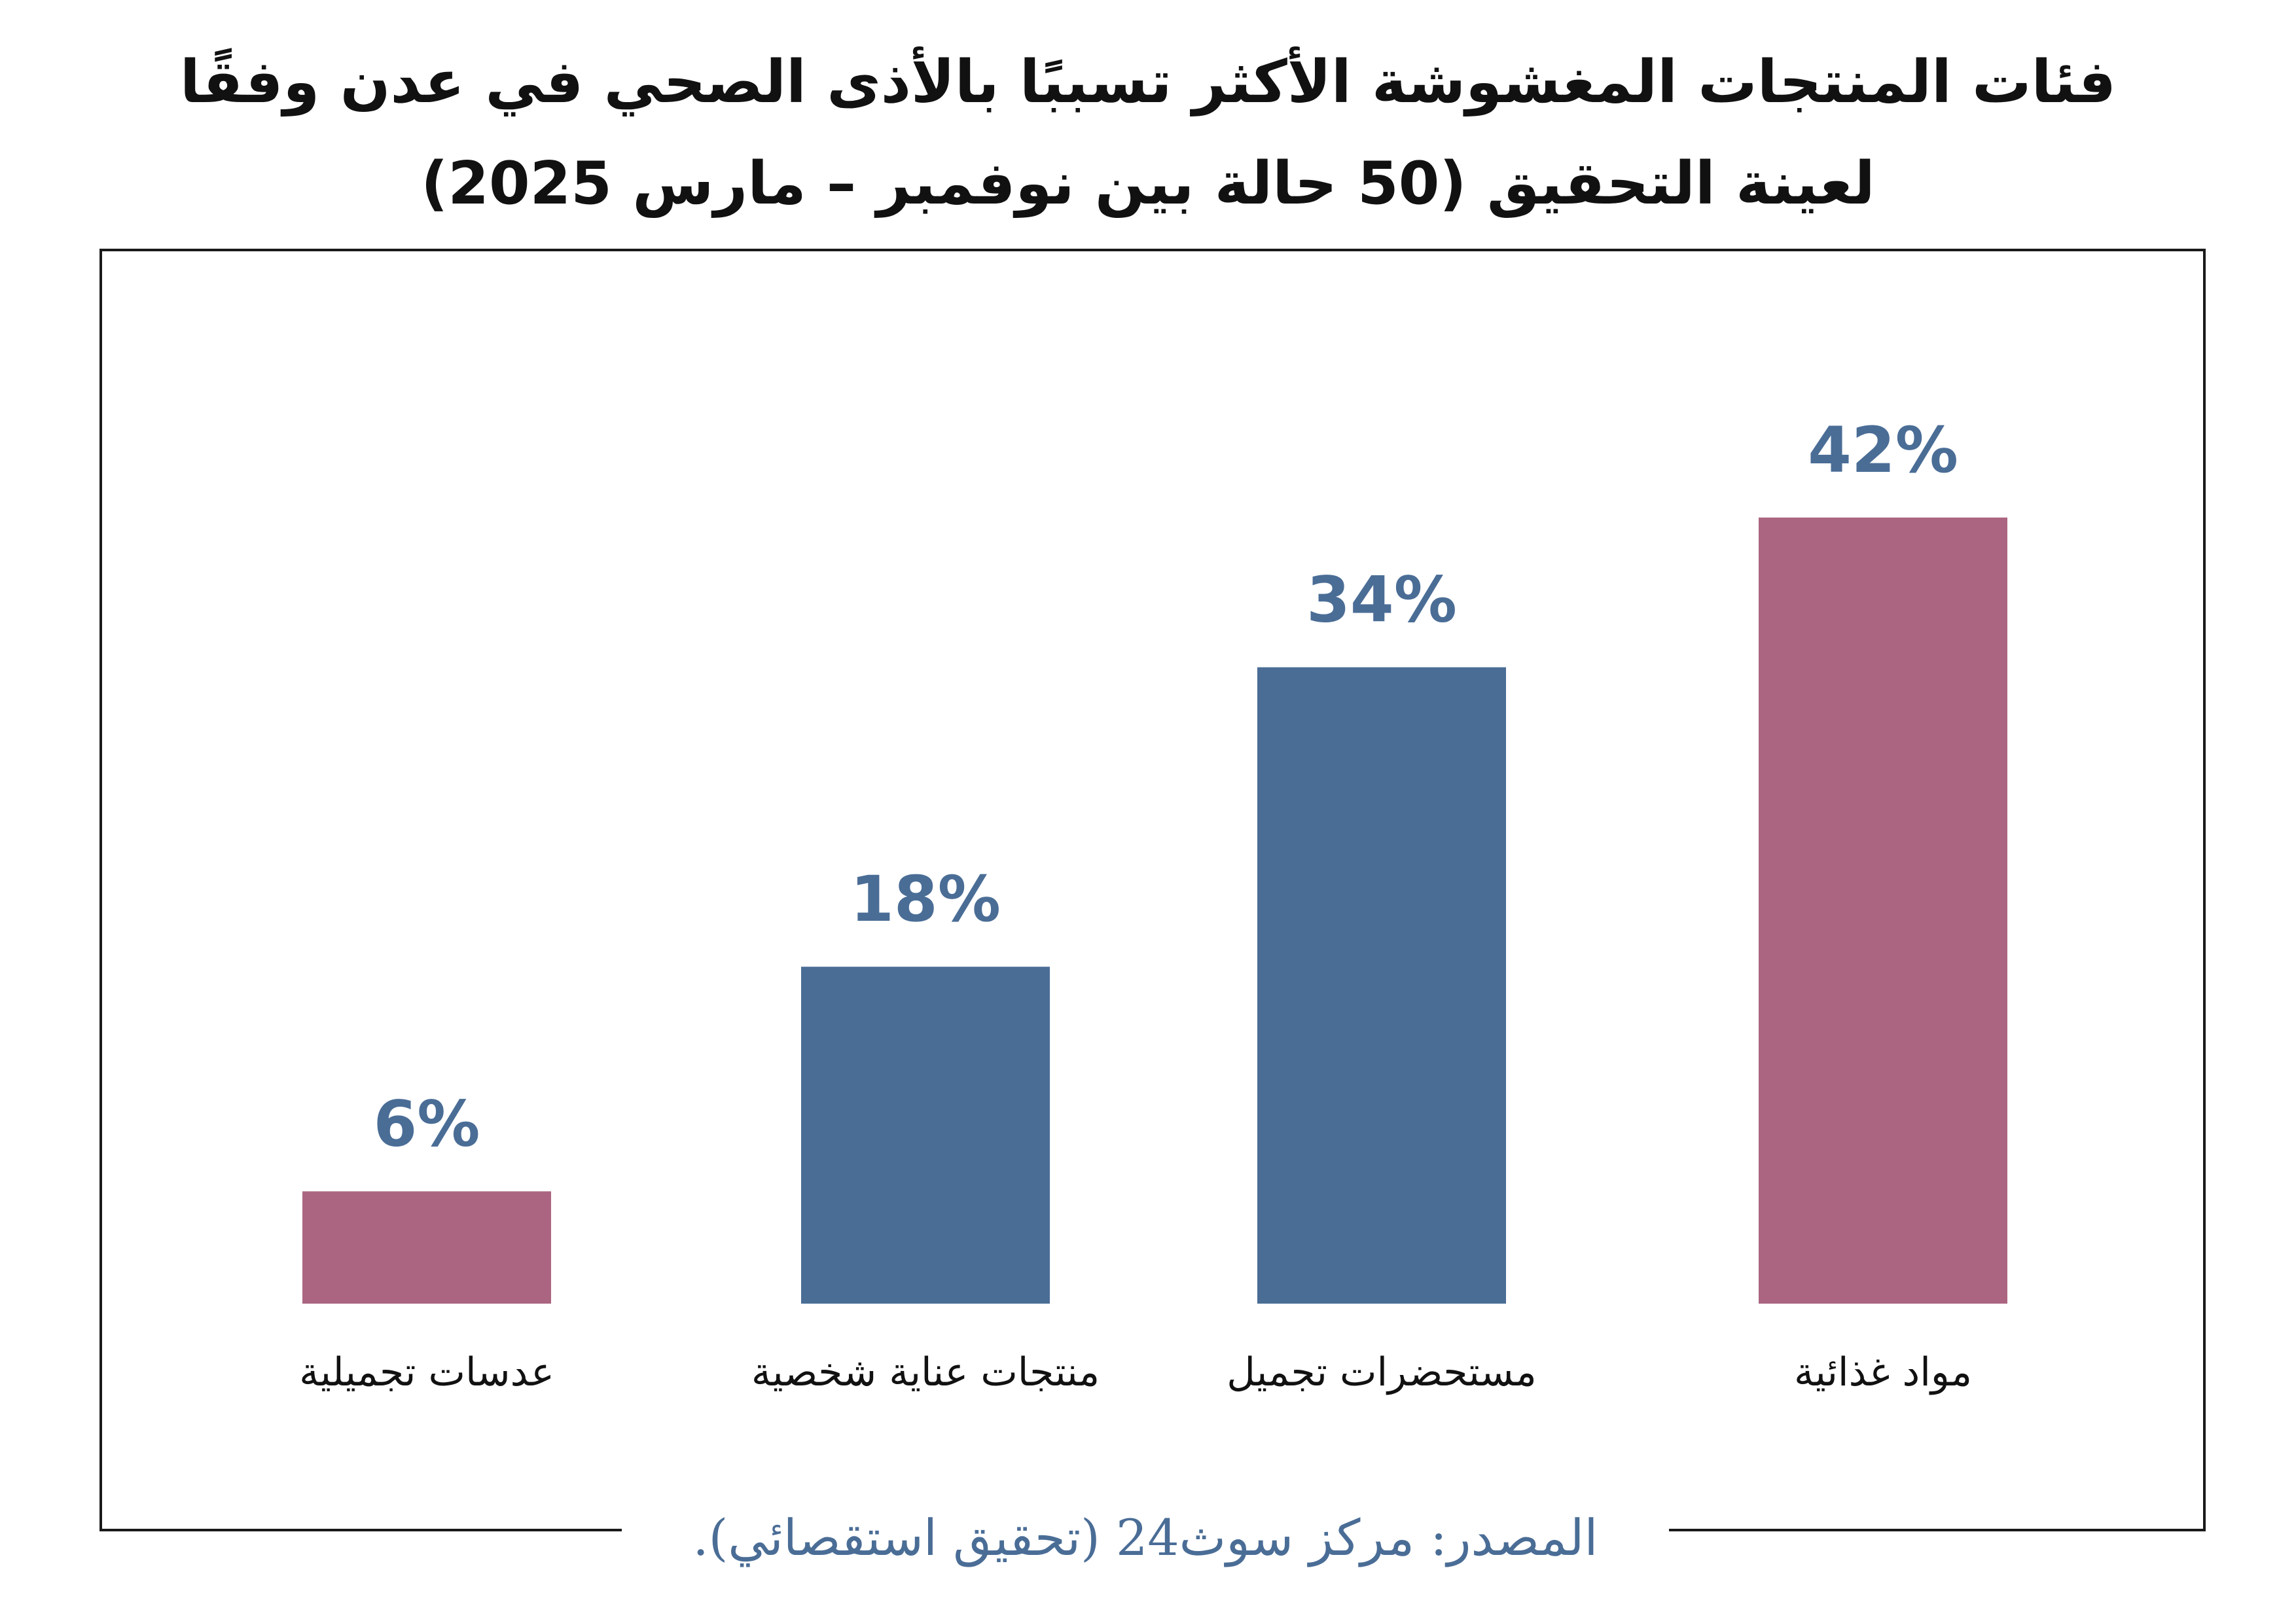  What do you see at coordinates (427, 1123) in the screenshot?
I see `data-label-1: 6%` at bounding box center [427, 1123].